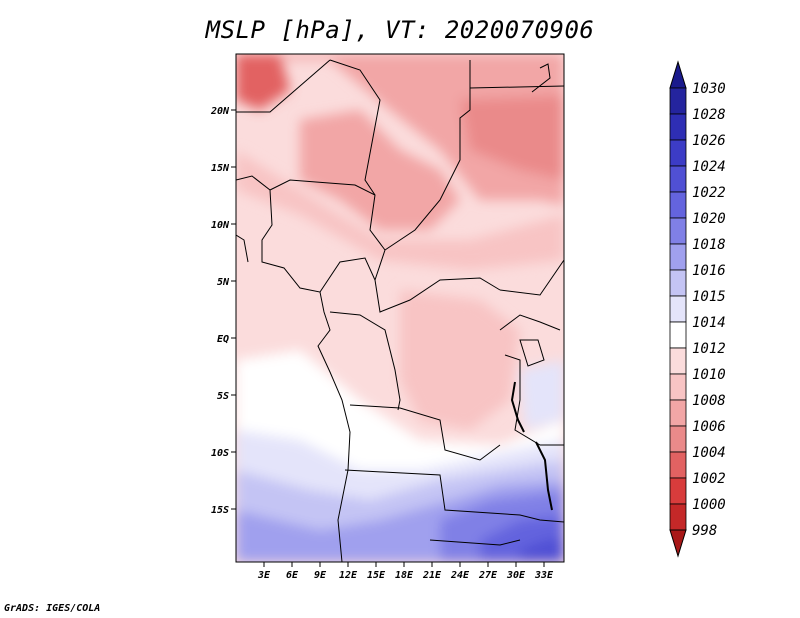 The width and height of the screenshot is (800, 618). What do you see at coordinates (223, 282) in the screenshot?
I see `lat-tick-label: 5N` at bounding box center [223, 282].